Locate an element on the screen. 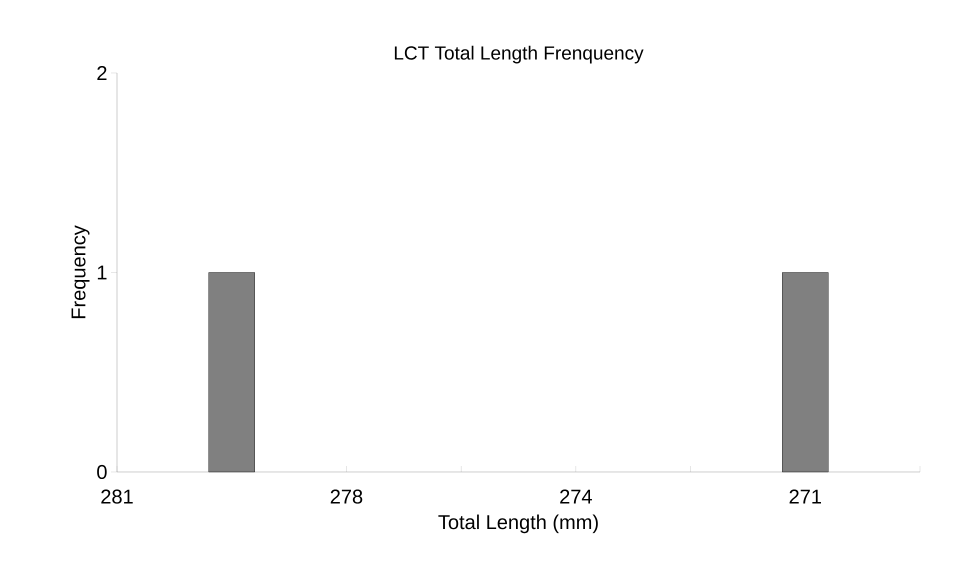 This screenshot has width=972, height=569. y-tick-label: 2 is located at coordinates (101, 73).